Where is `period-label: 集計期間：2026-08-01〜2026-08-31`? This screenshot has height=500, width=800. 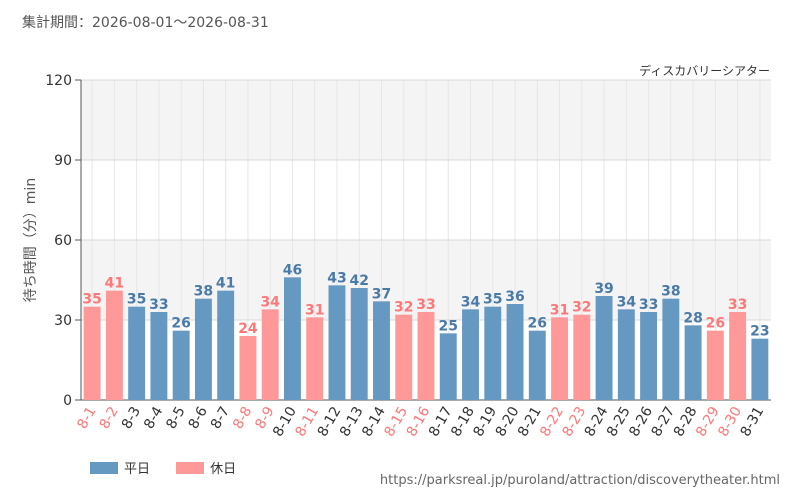 period-label: 集計期間：2026-08-01〜2026-08-31 is located at coordinates (145, 23).